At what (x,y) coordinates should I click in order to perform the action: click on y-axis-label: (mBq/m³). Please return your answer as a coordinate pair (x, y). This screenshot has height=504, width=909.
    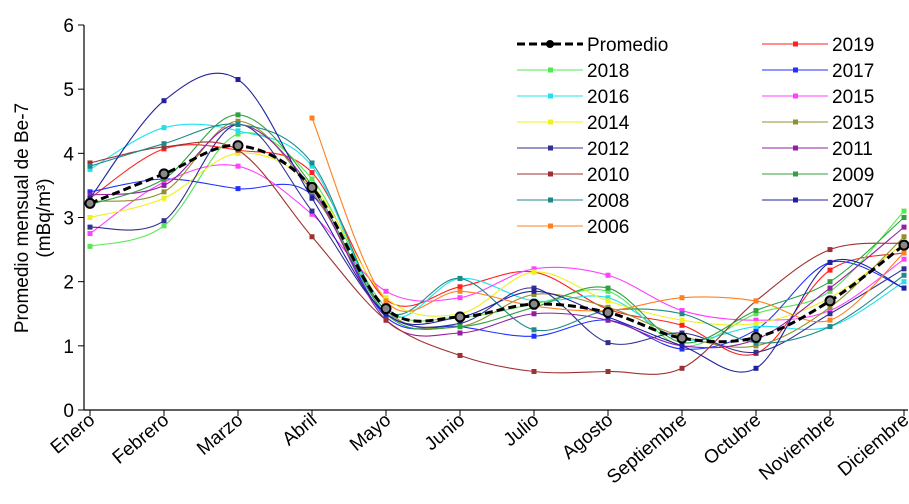
    Looking at the image, I should click on (44, 217).